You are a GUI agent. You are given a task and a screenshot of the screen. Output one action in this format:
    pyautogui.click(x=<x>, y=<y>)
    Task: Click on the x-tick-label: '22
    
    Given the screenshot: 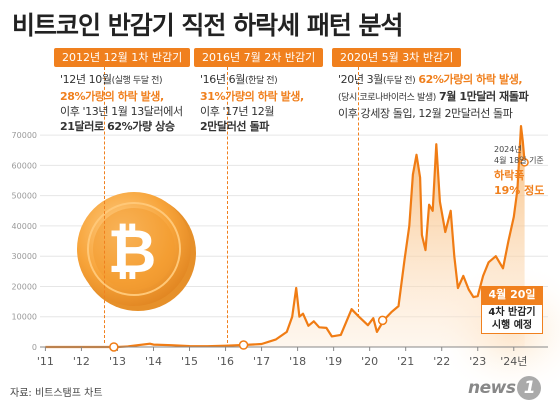 What is the action you would take?
    pyautogui.click(x=441, y=361)
    